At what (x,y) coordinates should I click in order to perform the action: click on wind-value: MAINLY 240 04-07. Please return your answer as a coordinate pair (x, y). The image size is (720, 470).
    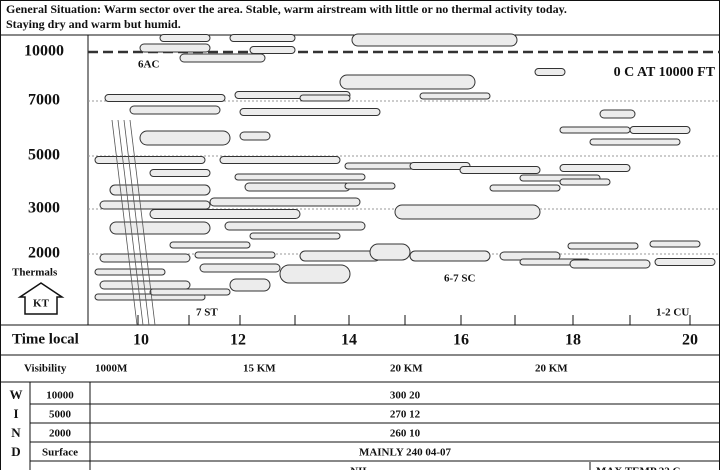
    Looking at the image, I should click on (405, 453).